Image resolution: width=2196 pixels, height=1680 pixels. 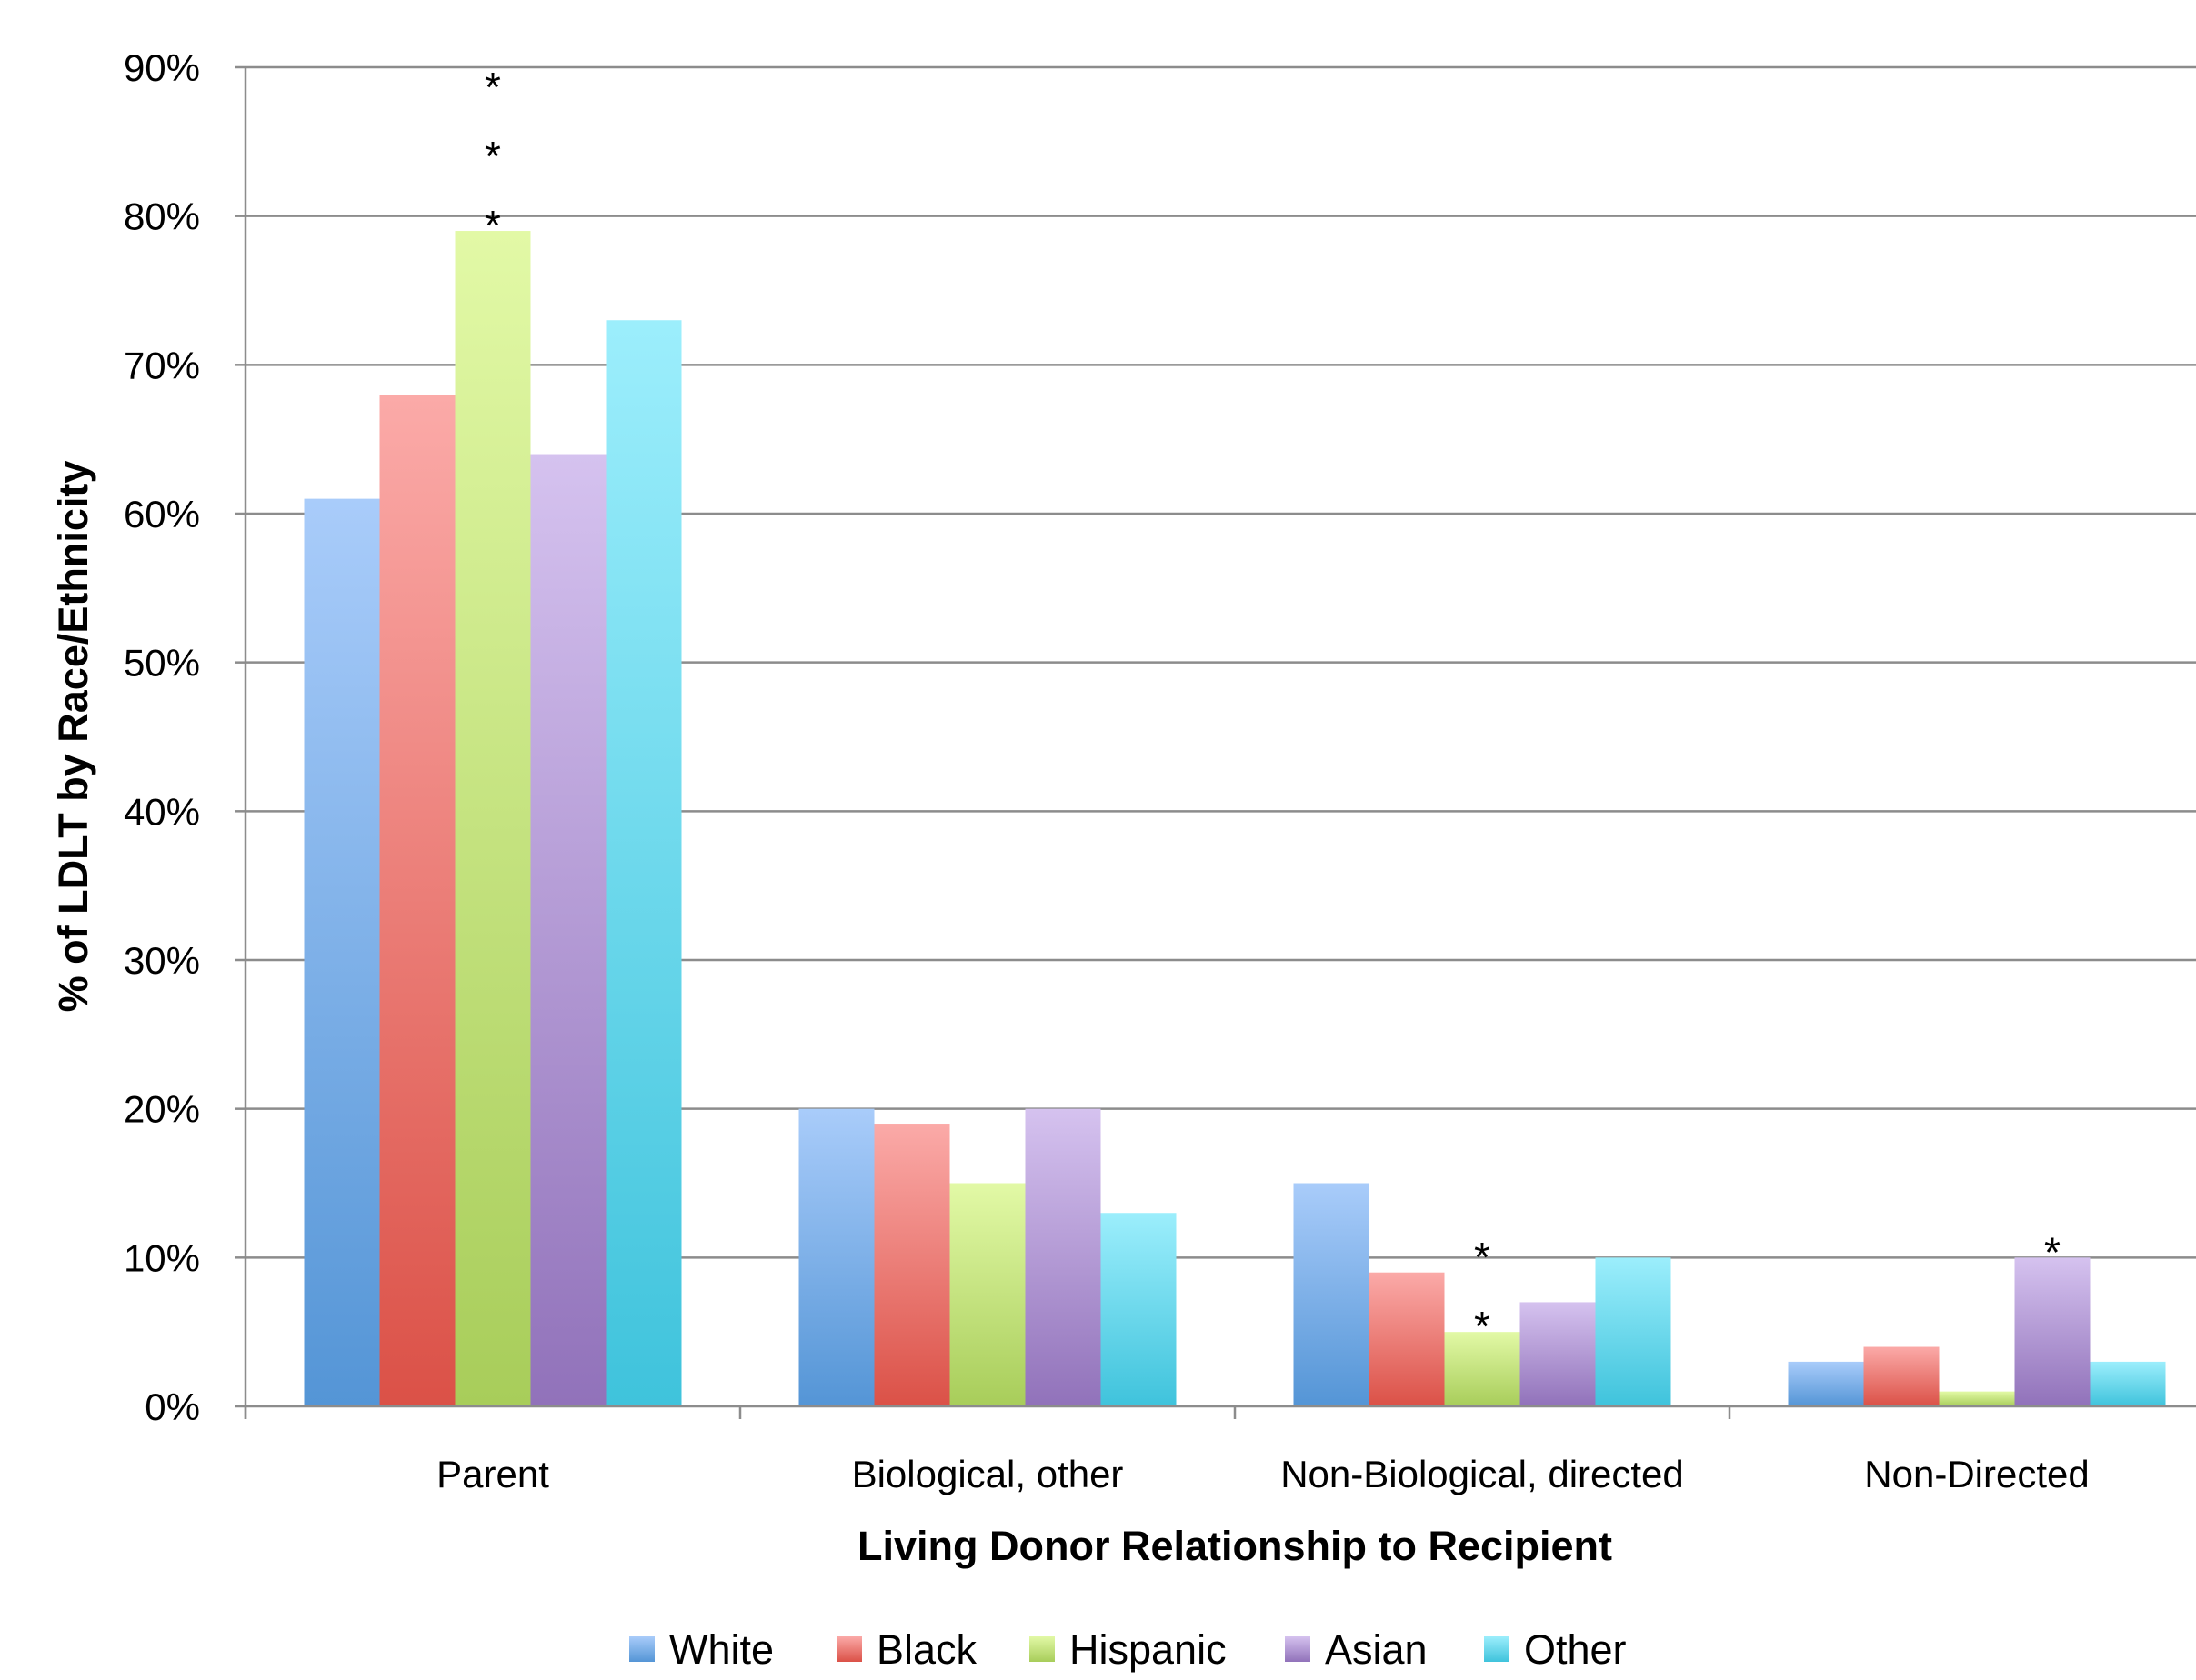 I want to click on y-axis-title: % of LDLT by Race/Ethnicity, so click(x=73, y=737).